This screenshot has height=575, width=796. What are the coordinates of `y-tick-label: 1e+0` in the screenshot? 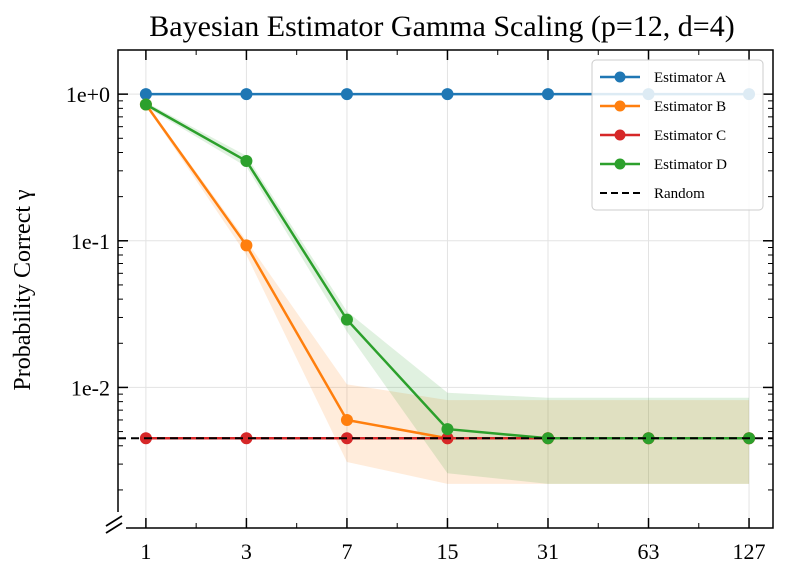 It's located at (88, 94).